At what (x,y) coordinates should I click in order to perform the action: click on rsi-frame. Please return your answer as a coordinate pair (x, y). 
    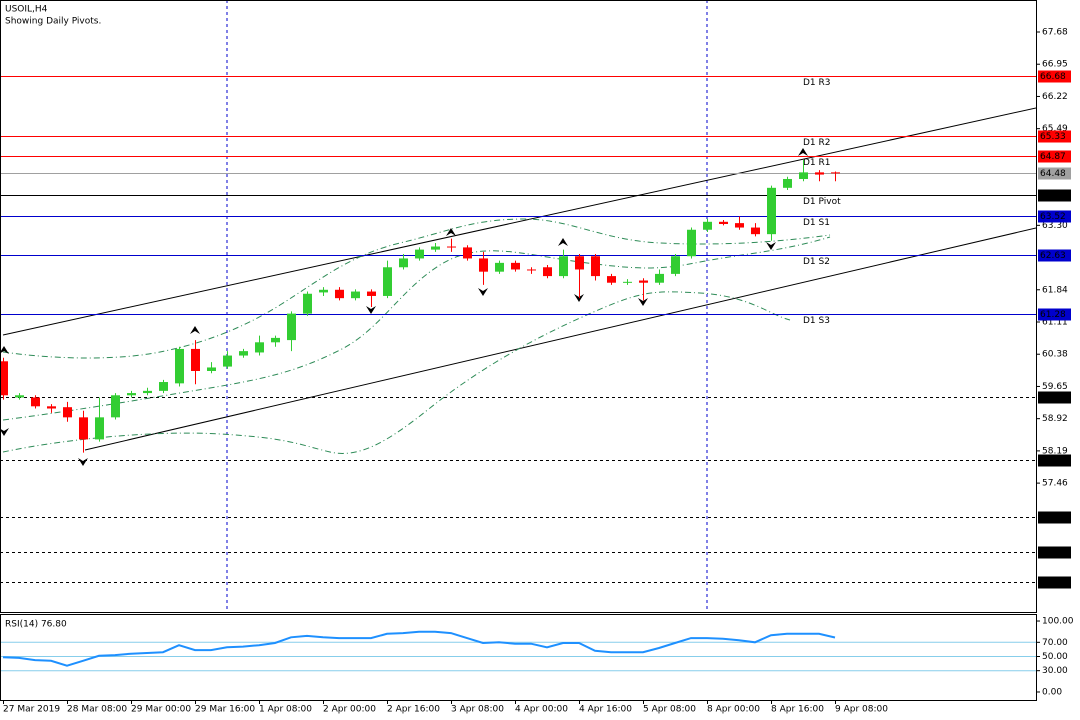
    Looking at the image, I should click on (518, 657).